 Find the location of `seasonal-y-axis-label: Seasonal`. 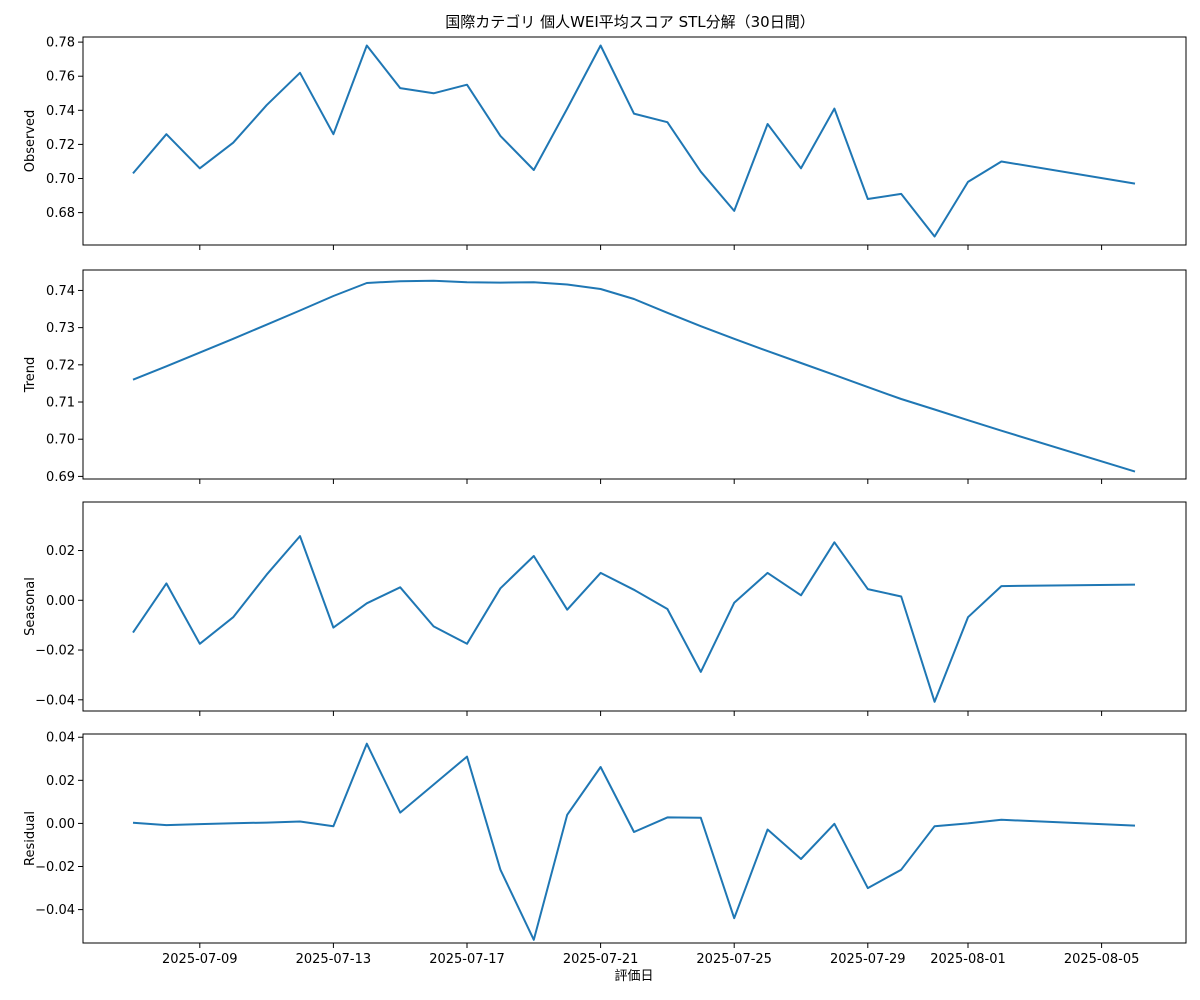

seasonal-y-axis-label: Seasonal is located at coordinates (30, 606).